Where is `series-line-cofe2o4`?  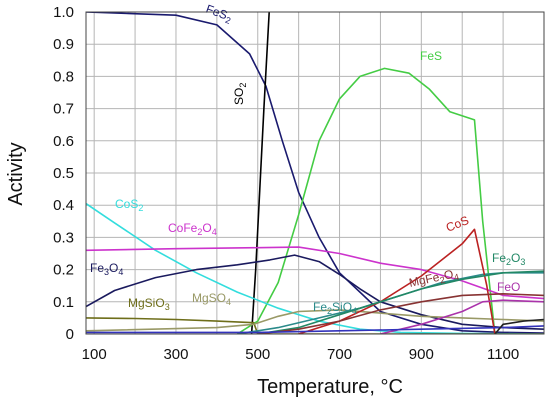 series-line-cofe2o4 is located at coordinates (315, 273).